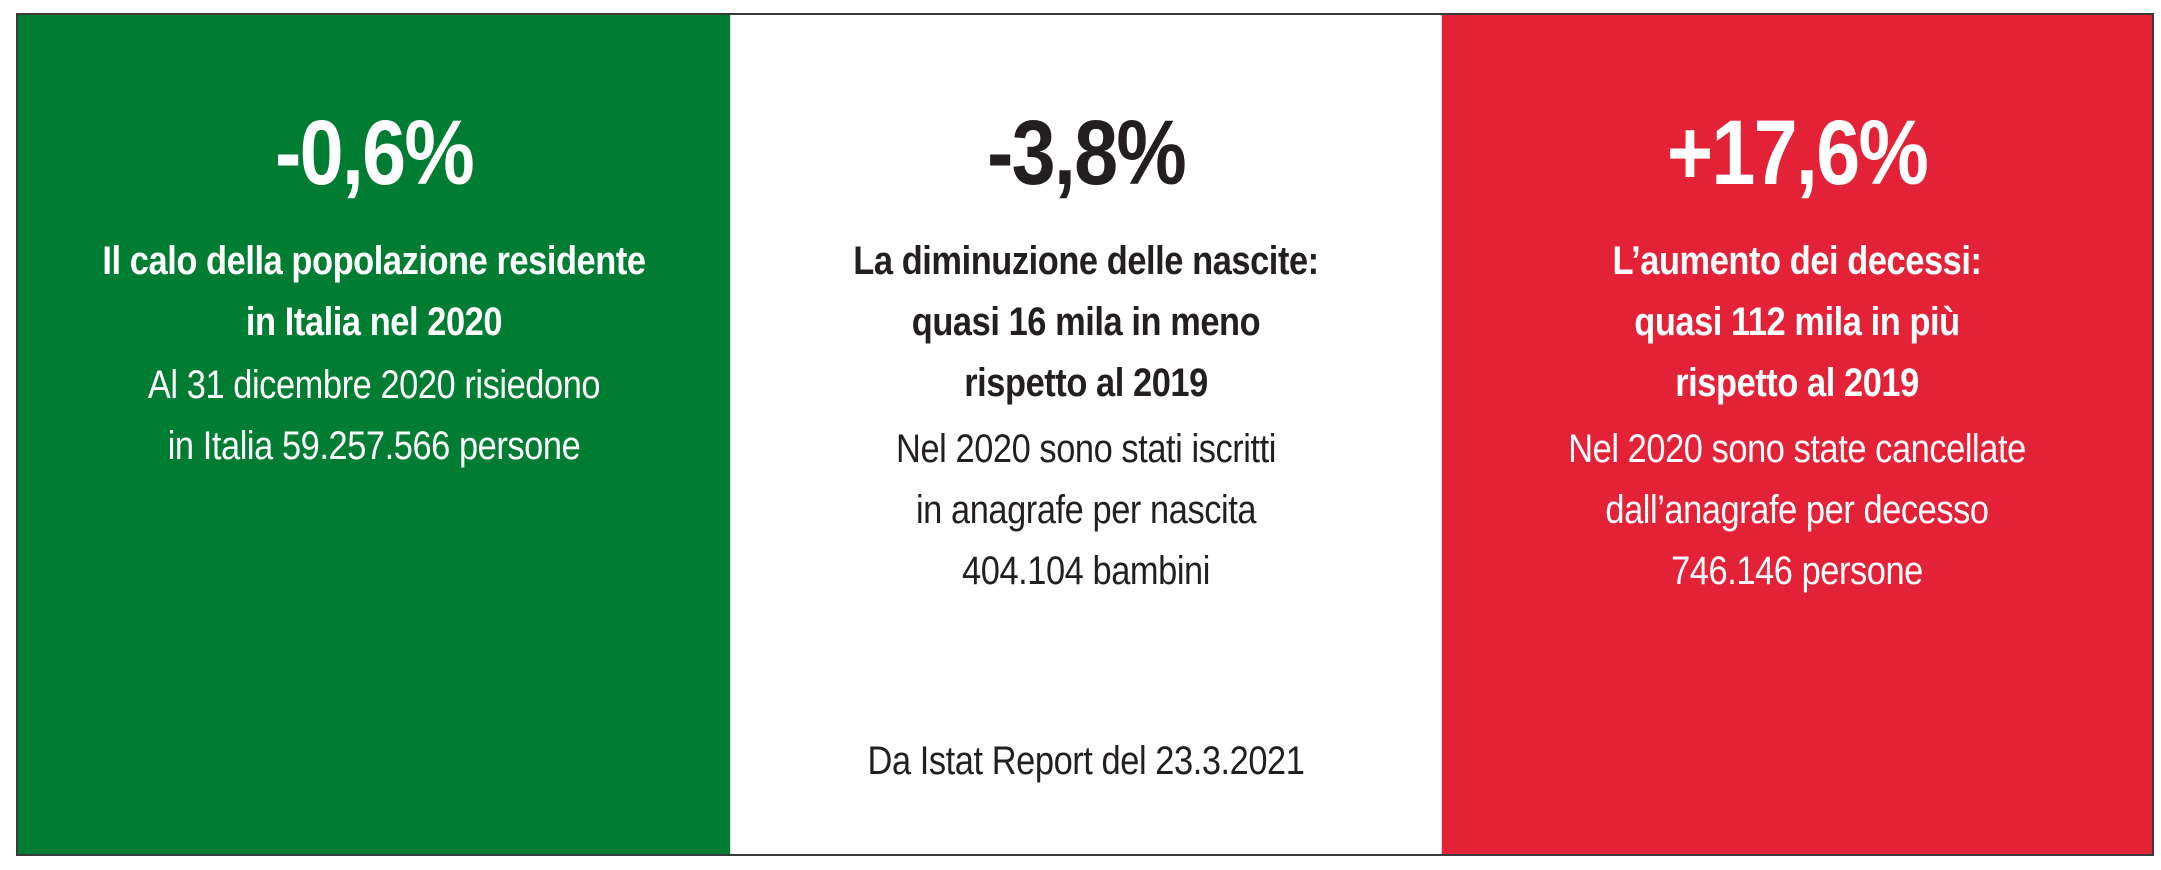  I want to click on births-headline-line: quasi 16 mila in meno, so click(1086, 322).